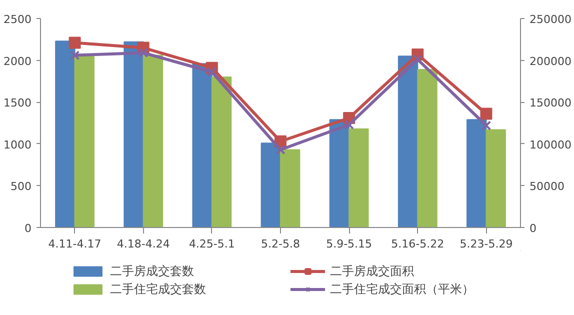 Image resolution: width=574 pixels, height=315 pixels. What do you see at coordinates (551, 19) in the screenshot?
I see `y2-tick-label: 250000` at bounding box center [551, 19].